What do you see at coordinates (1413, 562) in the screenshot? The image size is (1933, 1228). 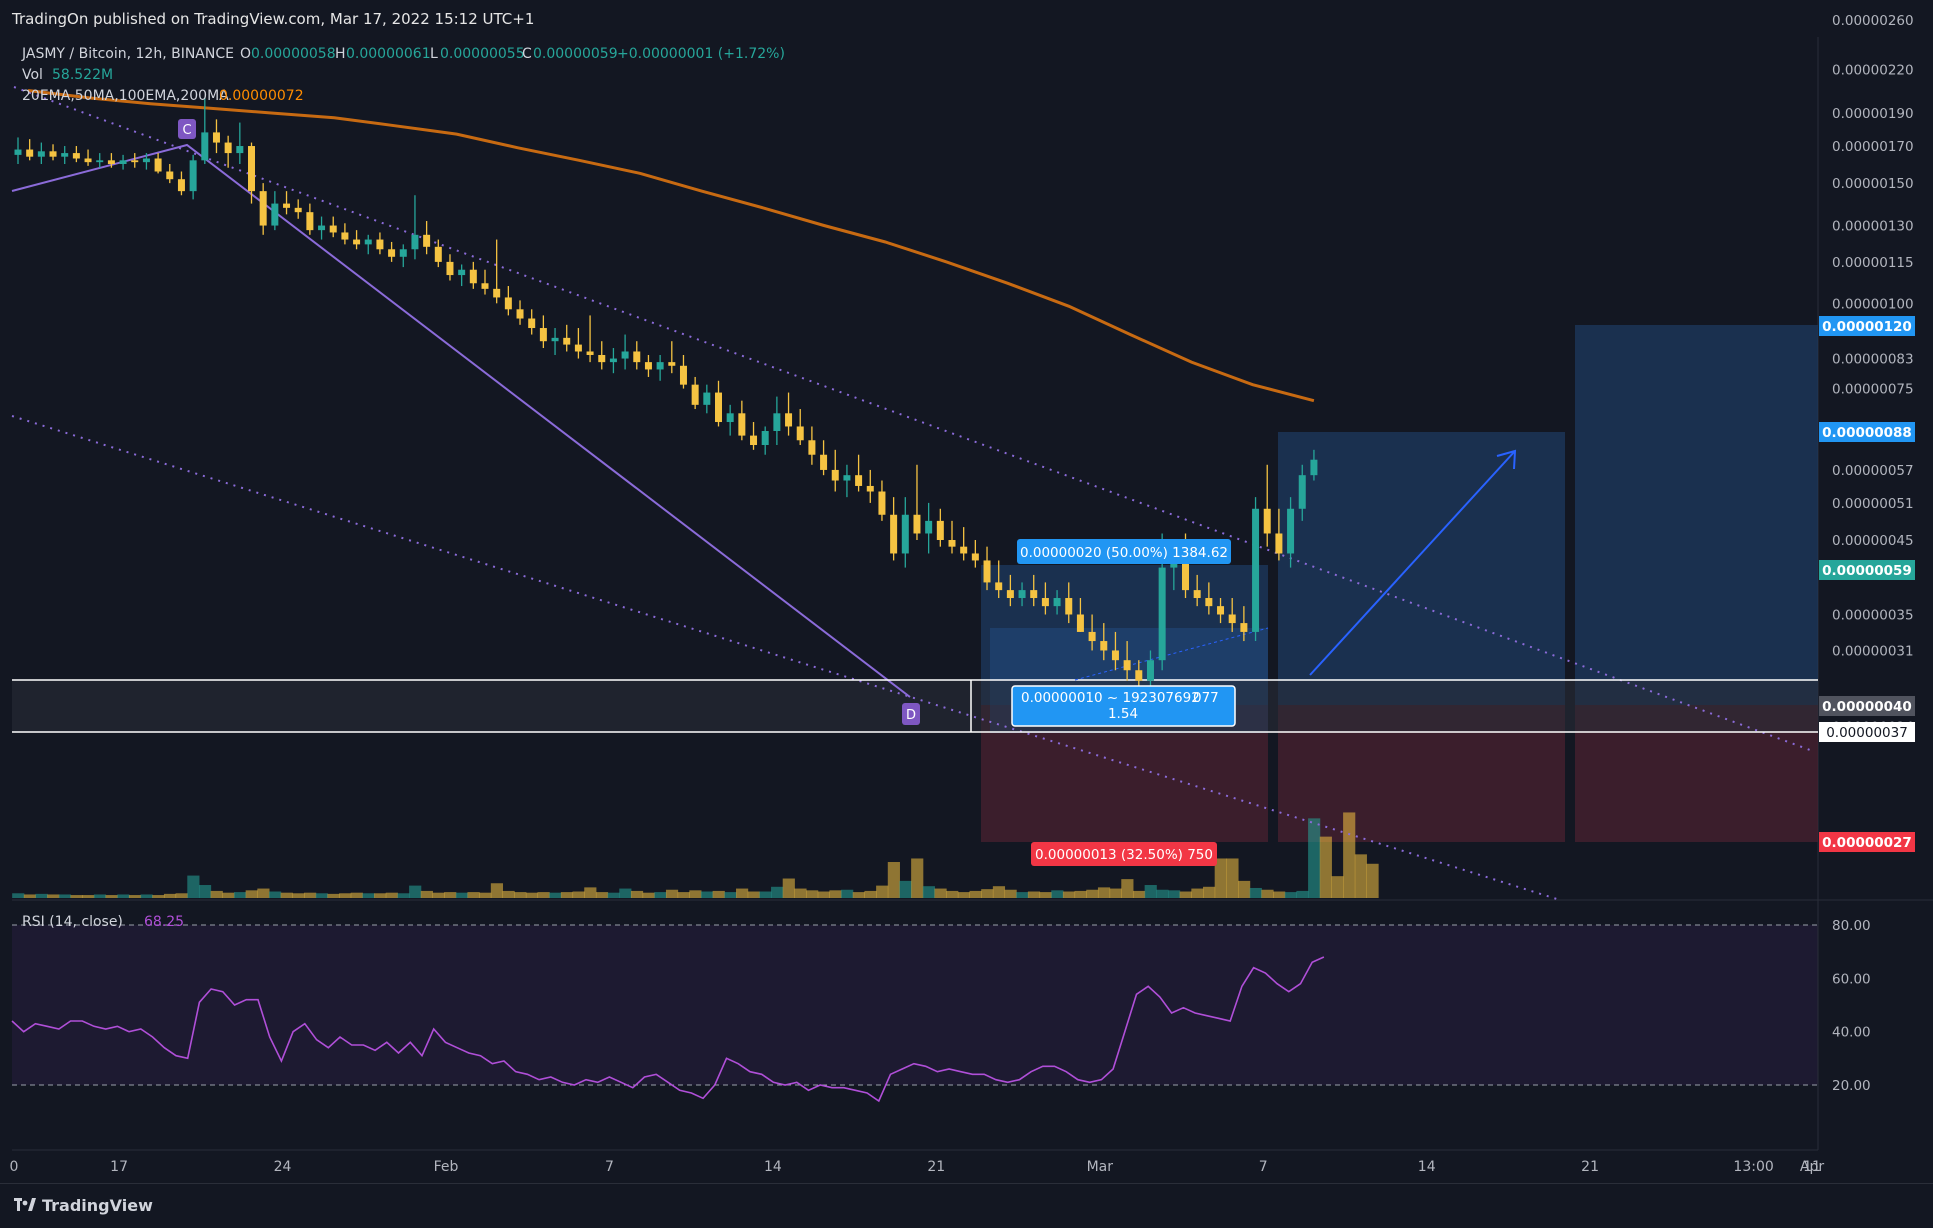 I see `projection-arrow` at bounding box center [1413, 562].